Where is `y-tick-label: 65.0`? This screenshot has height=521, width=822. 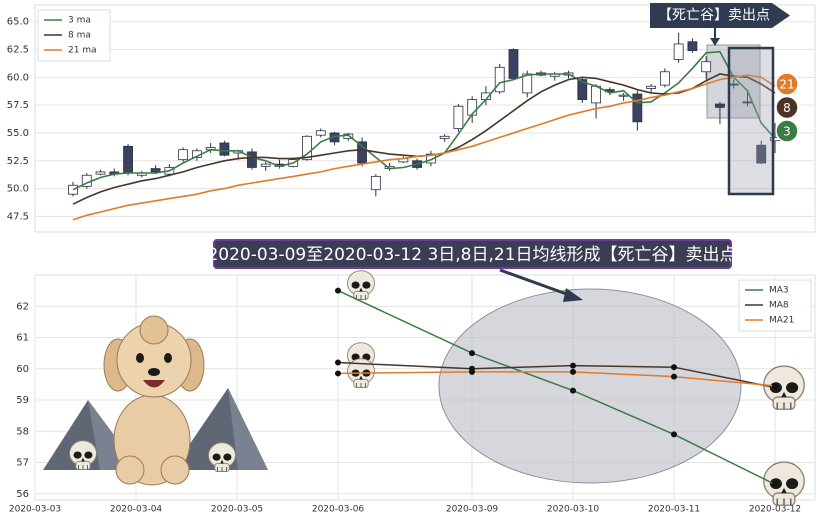 y-tick-label: 65.0 is located at coordinates (18, 22).